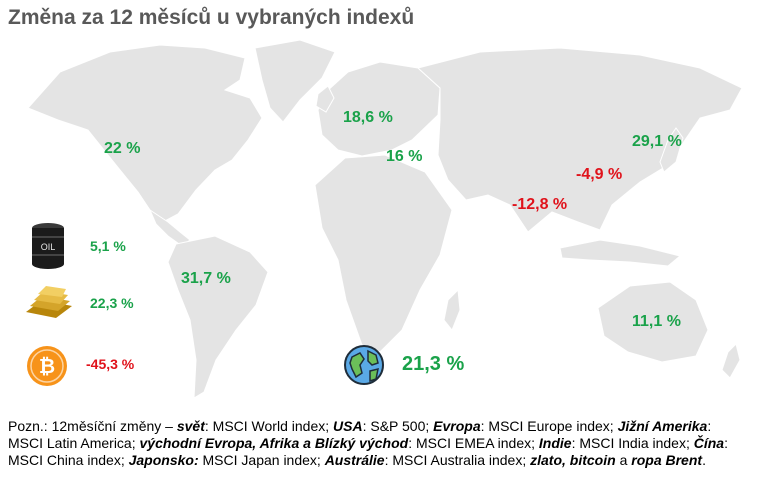 This screenshot has width=757, height=500. What do you see at coordinates (295, 81) in the screenshot?
I see `greenland-shape` at bounding box center [295, 81].